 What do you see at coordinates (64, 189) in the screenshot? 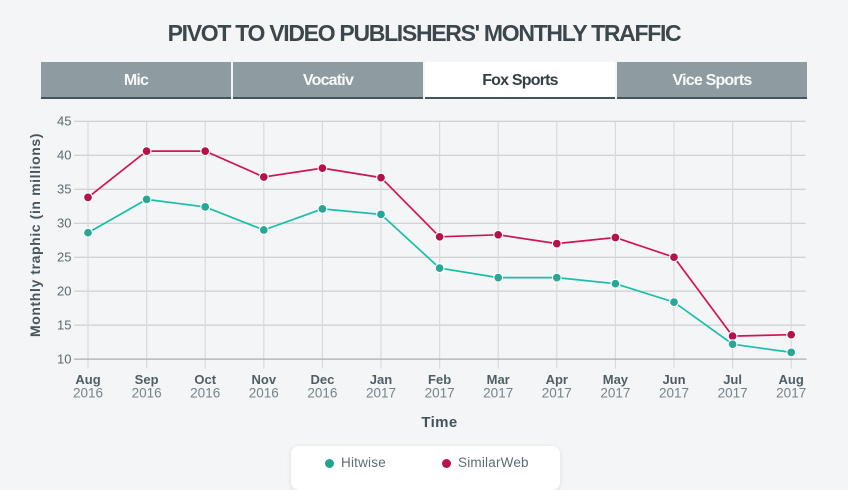
I see `svg-text: 35` at bounding box center [64, 189].